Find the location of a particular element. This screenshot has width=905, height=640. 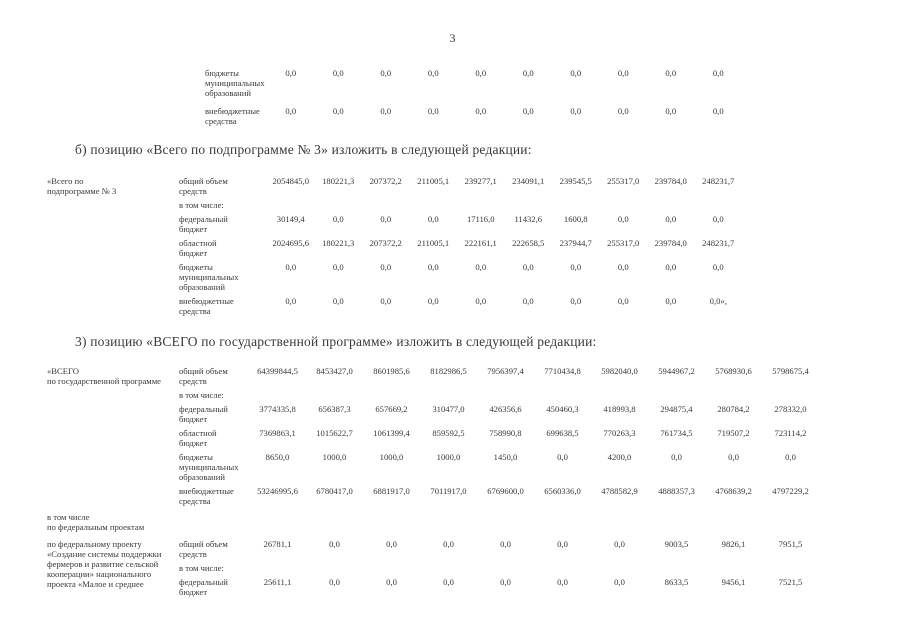

program-row-header: «ВСЕГО по государственной программе is located at coordinates (104, 376).